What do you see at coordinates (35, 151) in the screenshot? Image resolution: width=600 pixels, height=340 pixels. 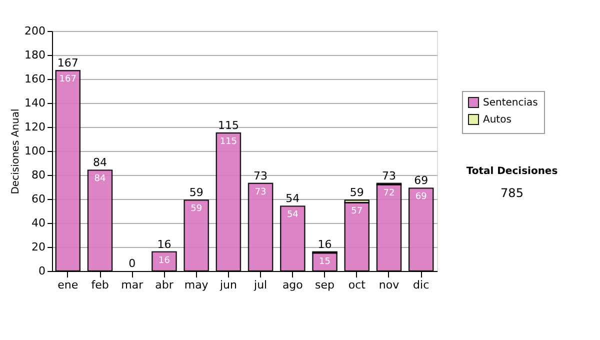 I see `y-tick-label: 100` at bounding box center [35, 151].